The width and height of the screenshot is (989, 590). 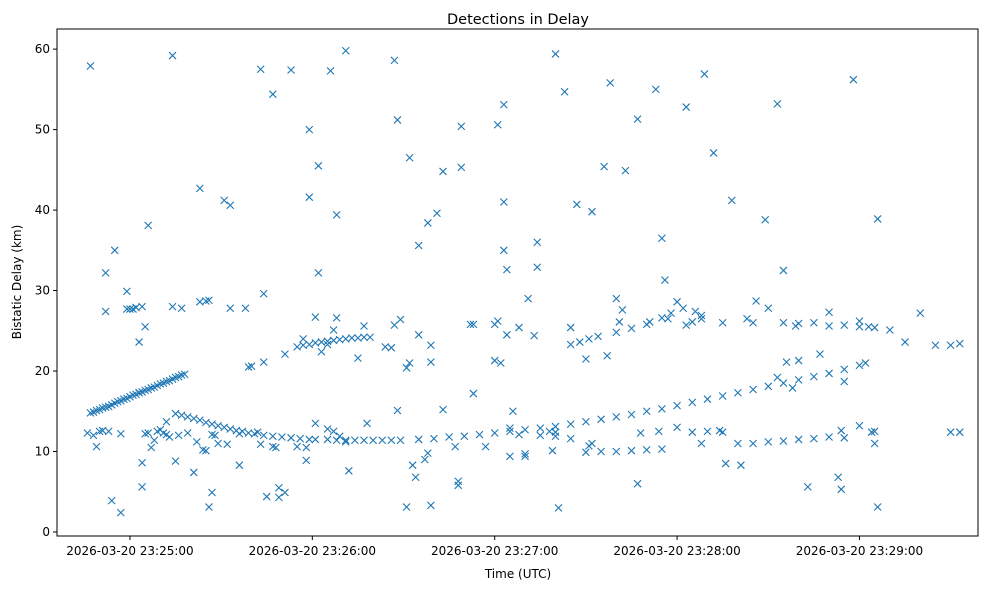 What do you see at coordinates (42, 452) in the screenshot?
I see `y-tick-label: 10` at bounding box center [42, 452].